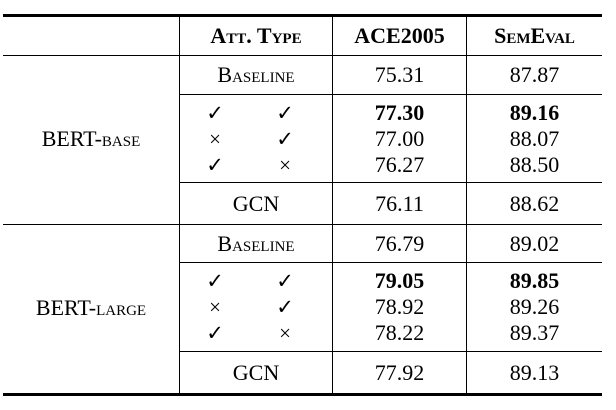 The height and width of the screenshot is (410, 616). What do you see at coordinates (399, 75) in the screenshot?
I see `baseline-ace2005-bert-base: 75.31` at bounding box center [399, 75].